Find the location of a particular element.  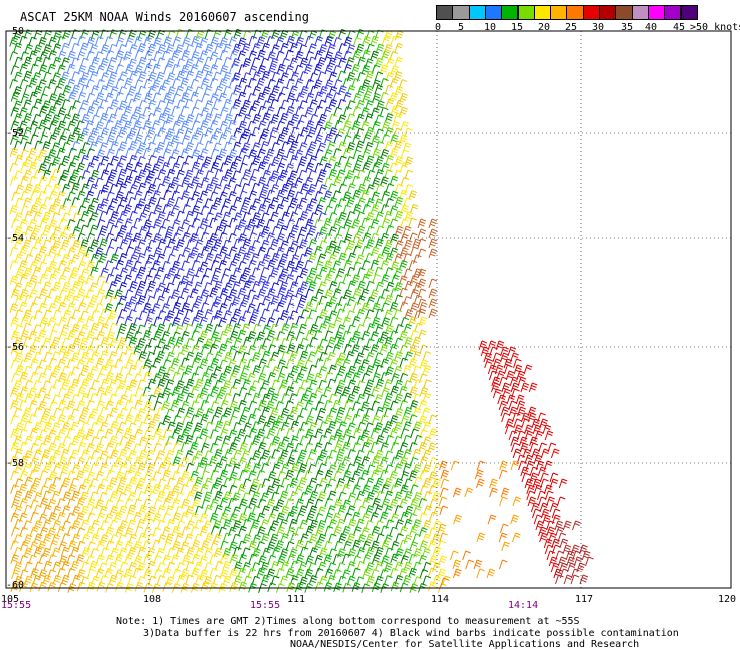

legend-label: 40 is located at coordinates (651, 27).